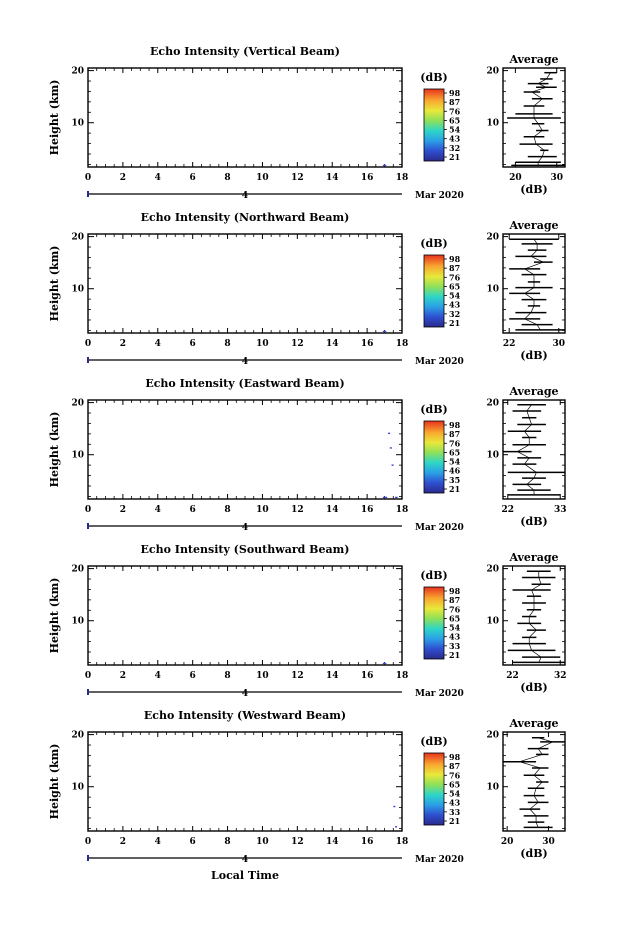 The height and width of the screenshot is (929, 618). What do you see at coordinates (367, 344) in the screenshot?
I see `x-tick-label: 16` at bounding box center [367, 344].